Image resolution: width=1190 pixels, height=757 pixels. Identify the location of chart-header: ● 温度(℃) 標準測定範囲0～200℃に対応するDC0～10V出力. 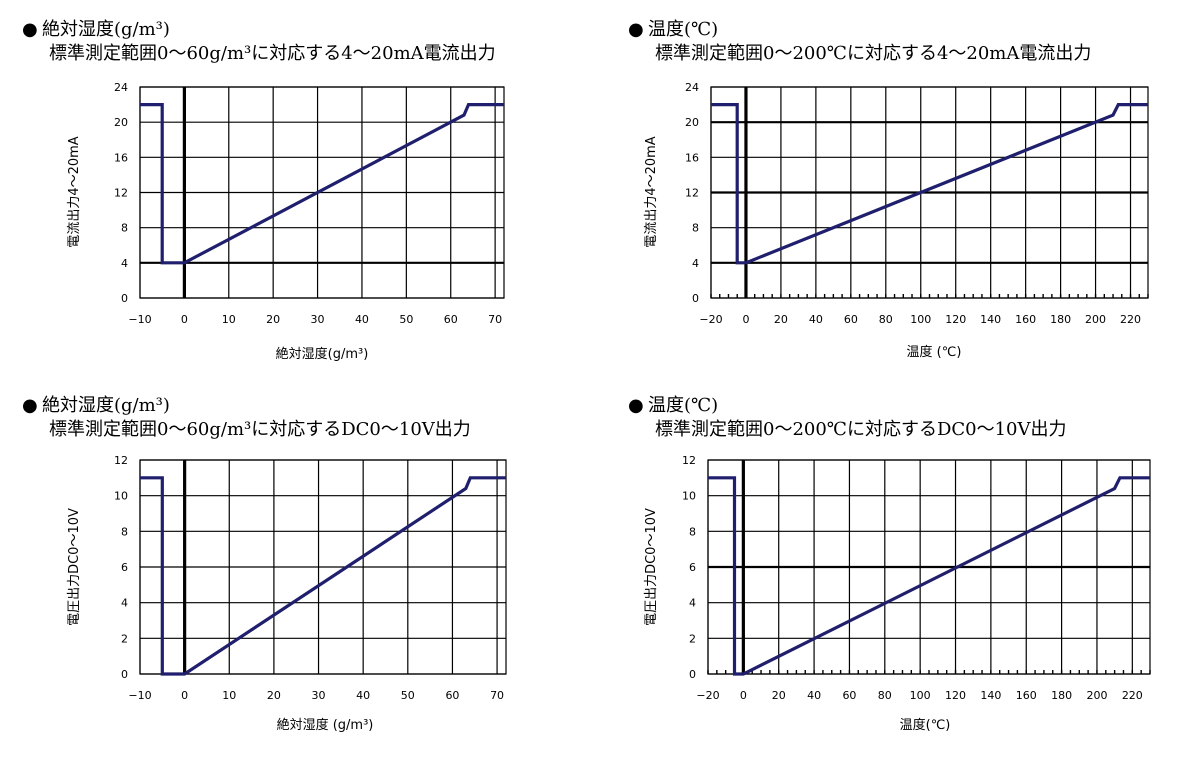
(847, 418).